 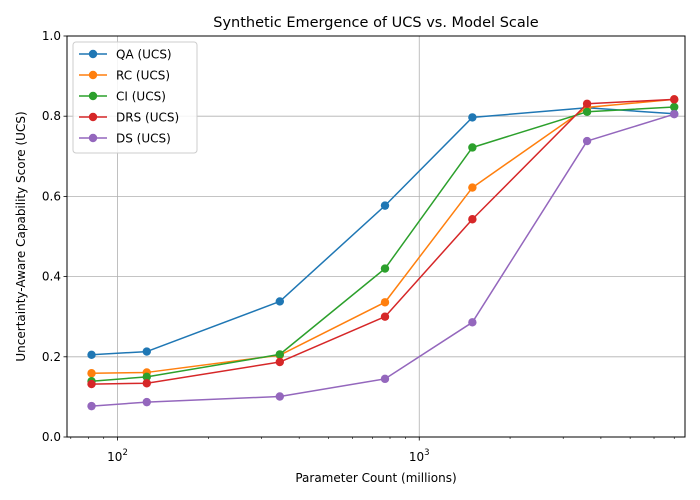 I want to click on legend-label: DS (UCS), so click(x=143, y=139).